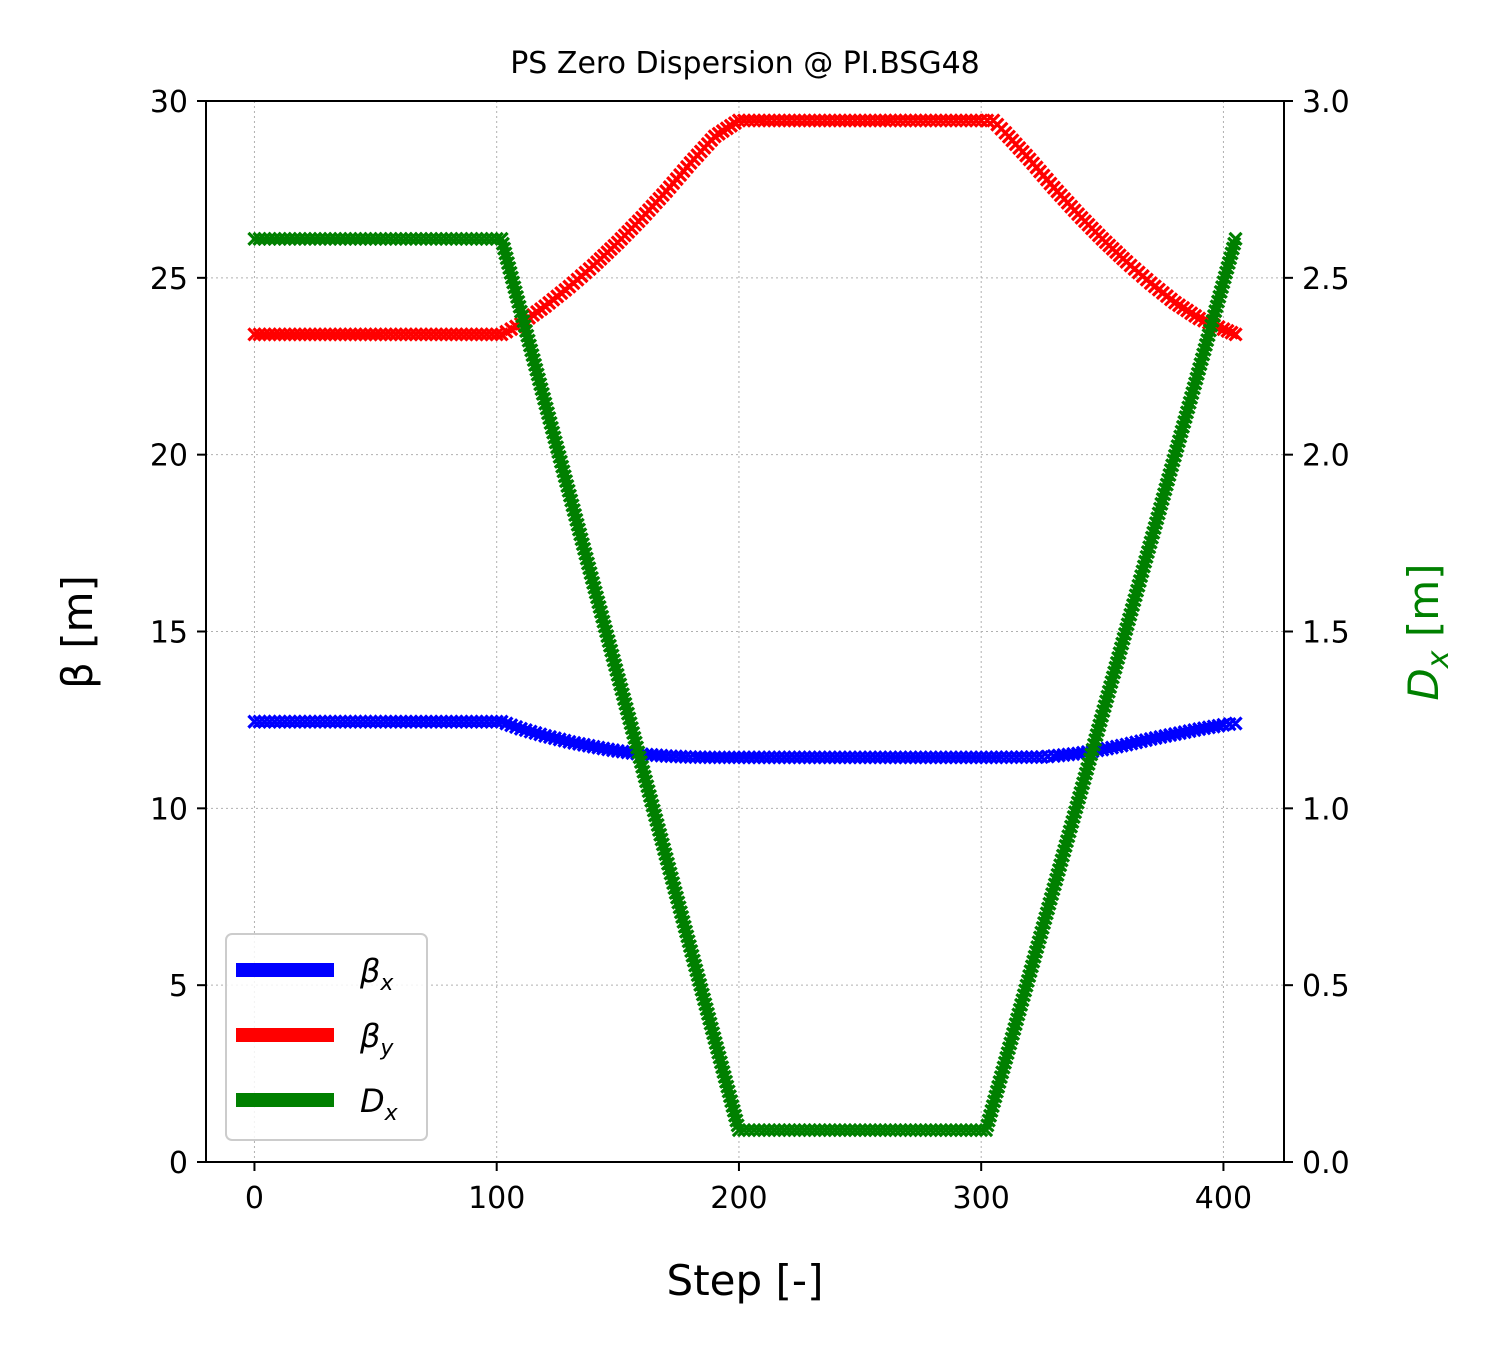  What do you see at coordinates (738, 1198) in the screenshot?
I see `x-tick-label: 200` at bounding box center [738, 1198].